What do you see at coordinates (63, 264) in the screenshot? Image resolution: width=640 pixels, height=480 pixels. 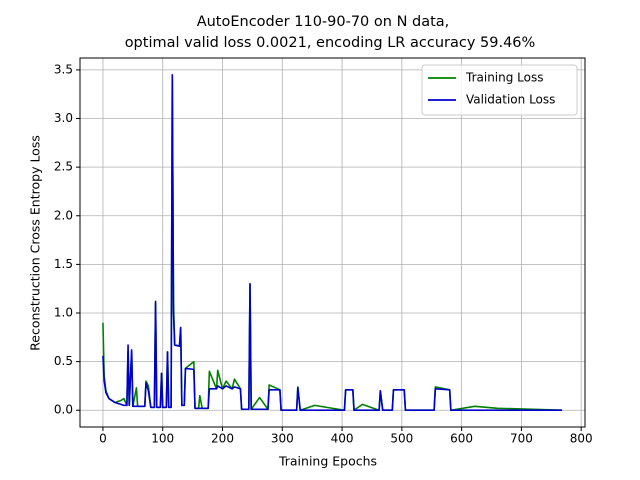 I see `y-tick-label: 1.5` at bounding box center [63, 264].